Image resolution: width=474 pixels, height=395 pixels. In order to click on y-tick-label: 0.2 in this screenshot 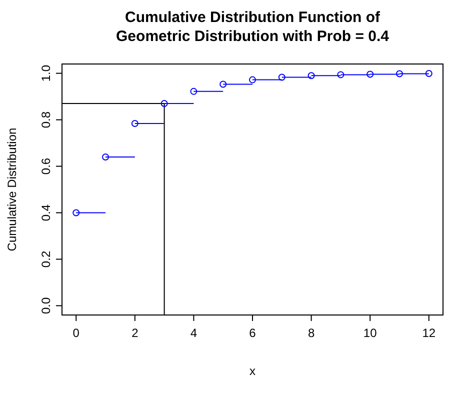, I will do `click(46, 259)`.